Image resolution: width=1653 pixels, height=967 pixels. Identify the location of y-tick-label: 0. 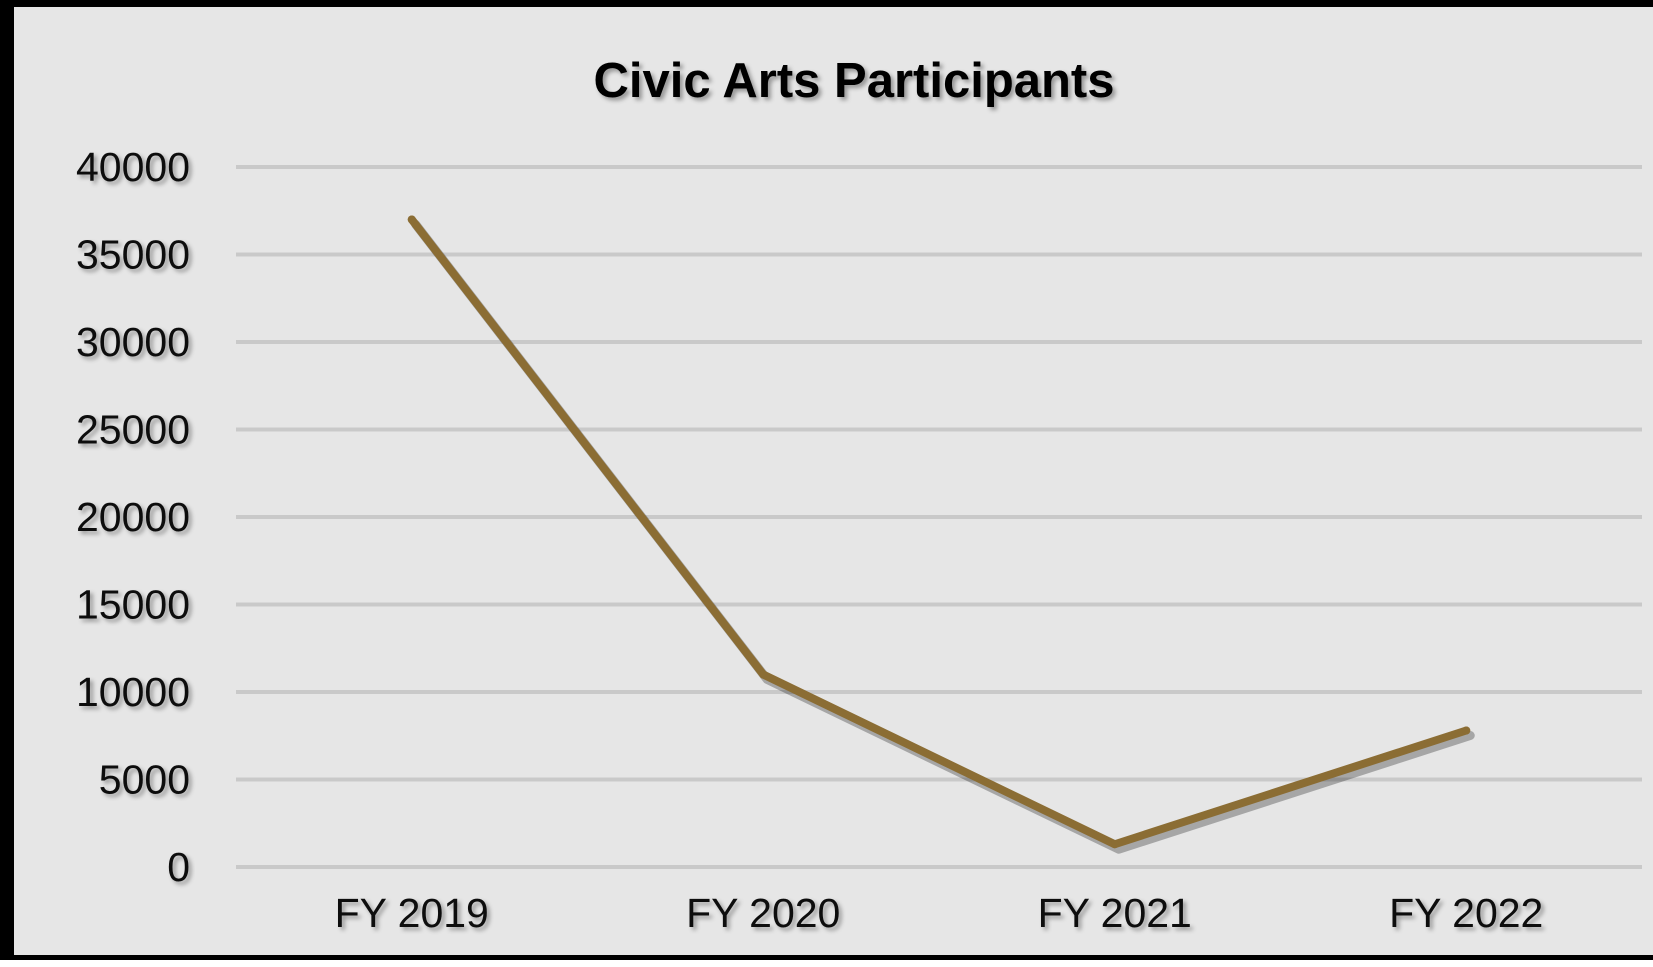
(178, 867).